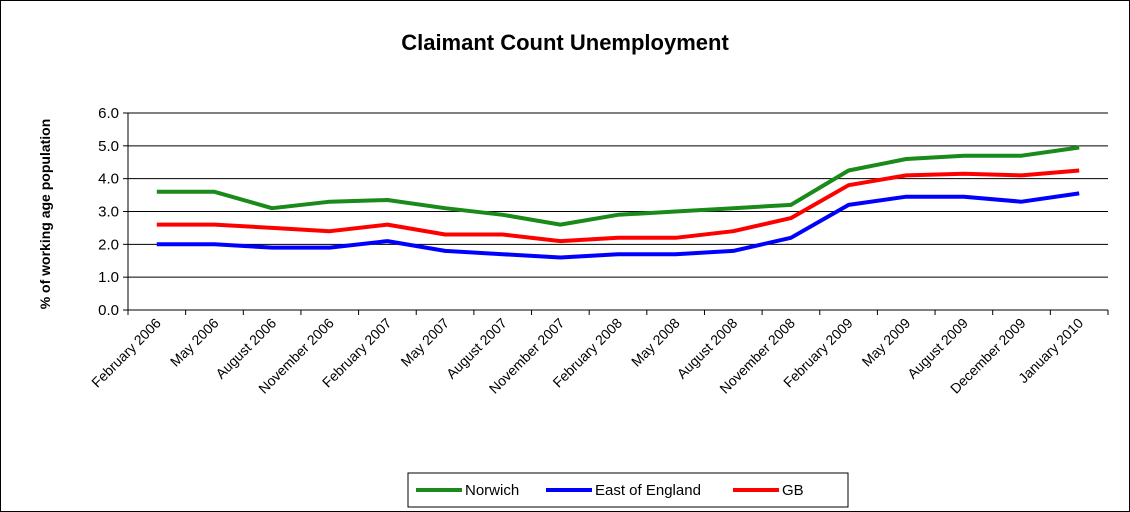  I want to click on series-line-east-of-england, so click(618, 225).